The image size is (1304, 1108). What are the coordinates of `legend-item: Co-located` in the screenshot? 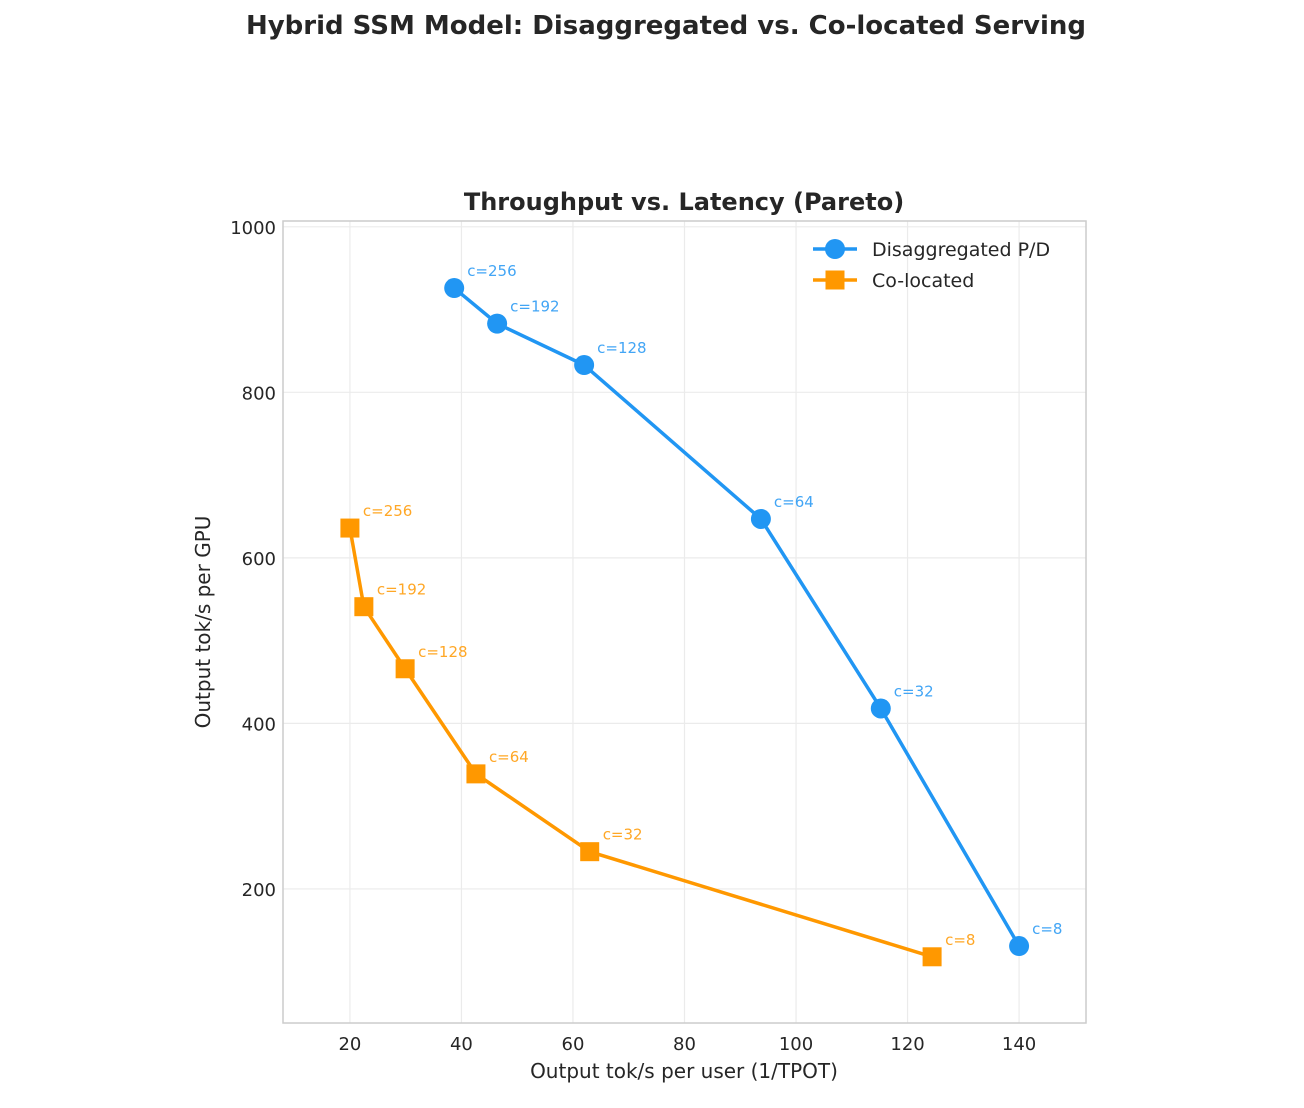 It's located at (893, 281).